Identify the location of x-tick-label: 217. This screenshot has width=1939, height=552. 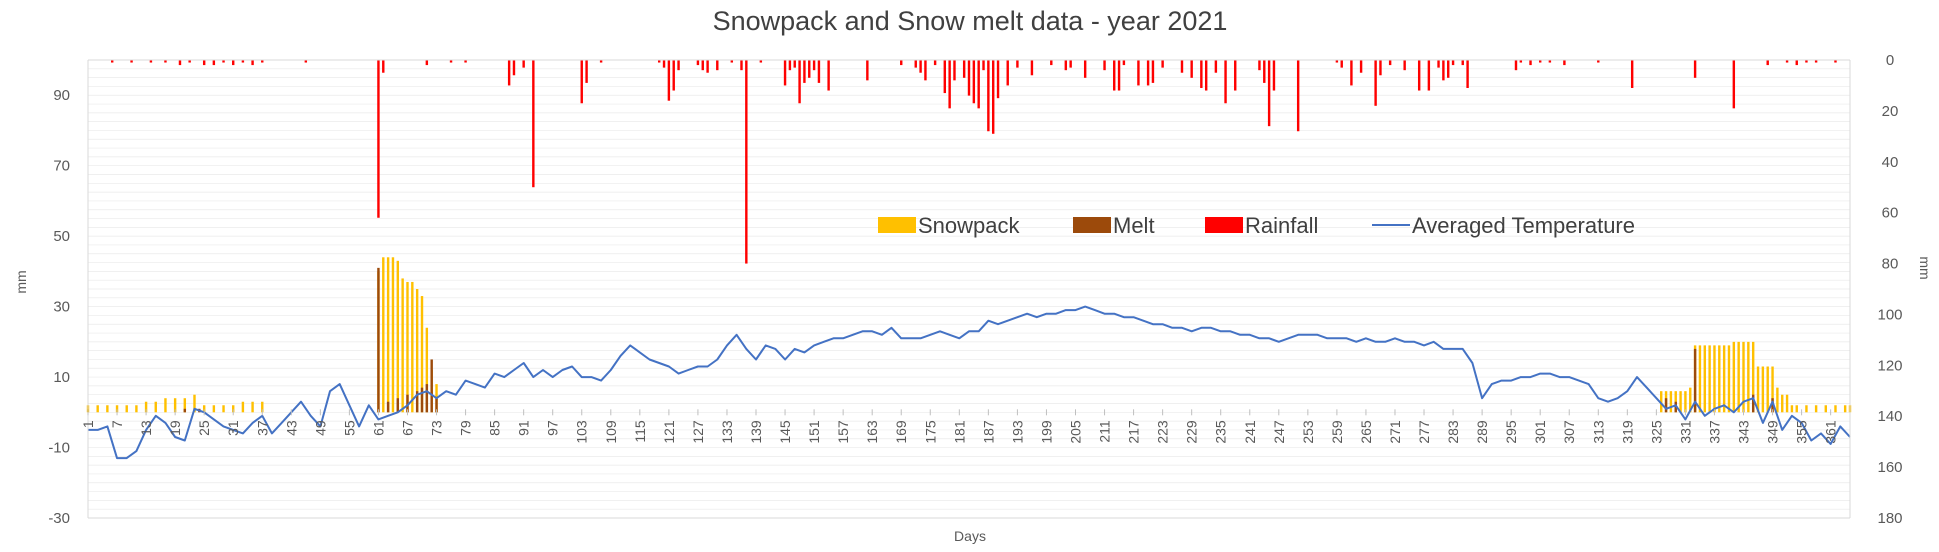
(1134, 432).